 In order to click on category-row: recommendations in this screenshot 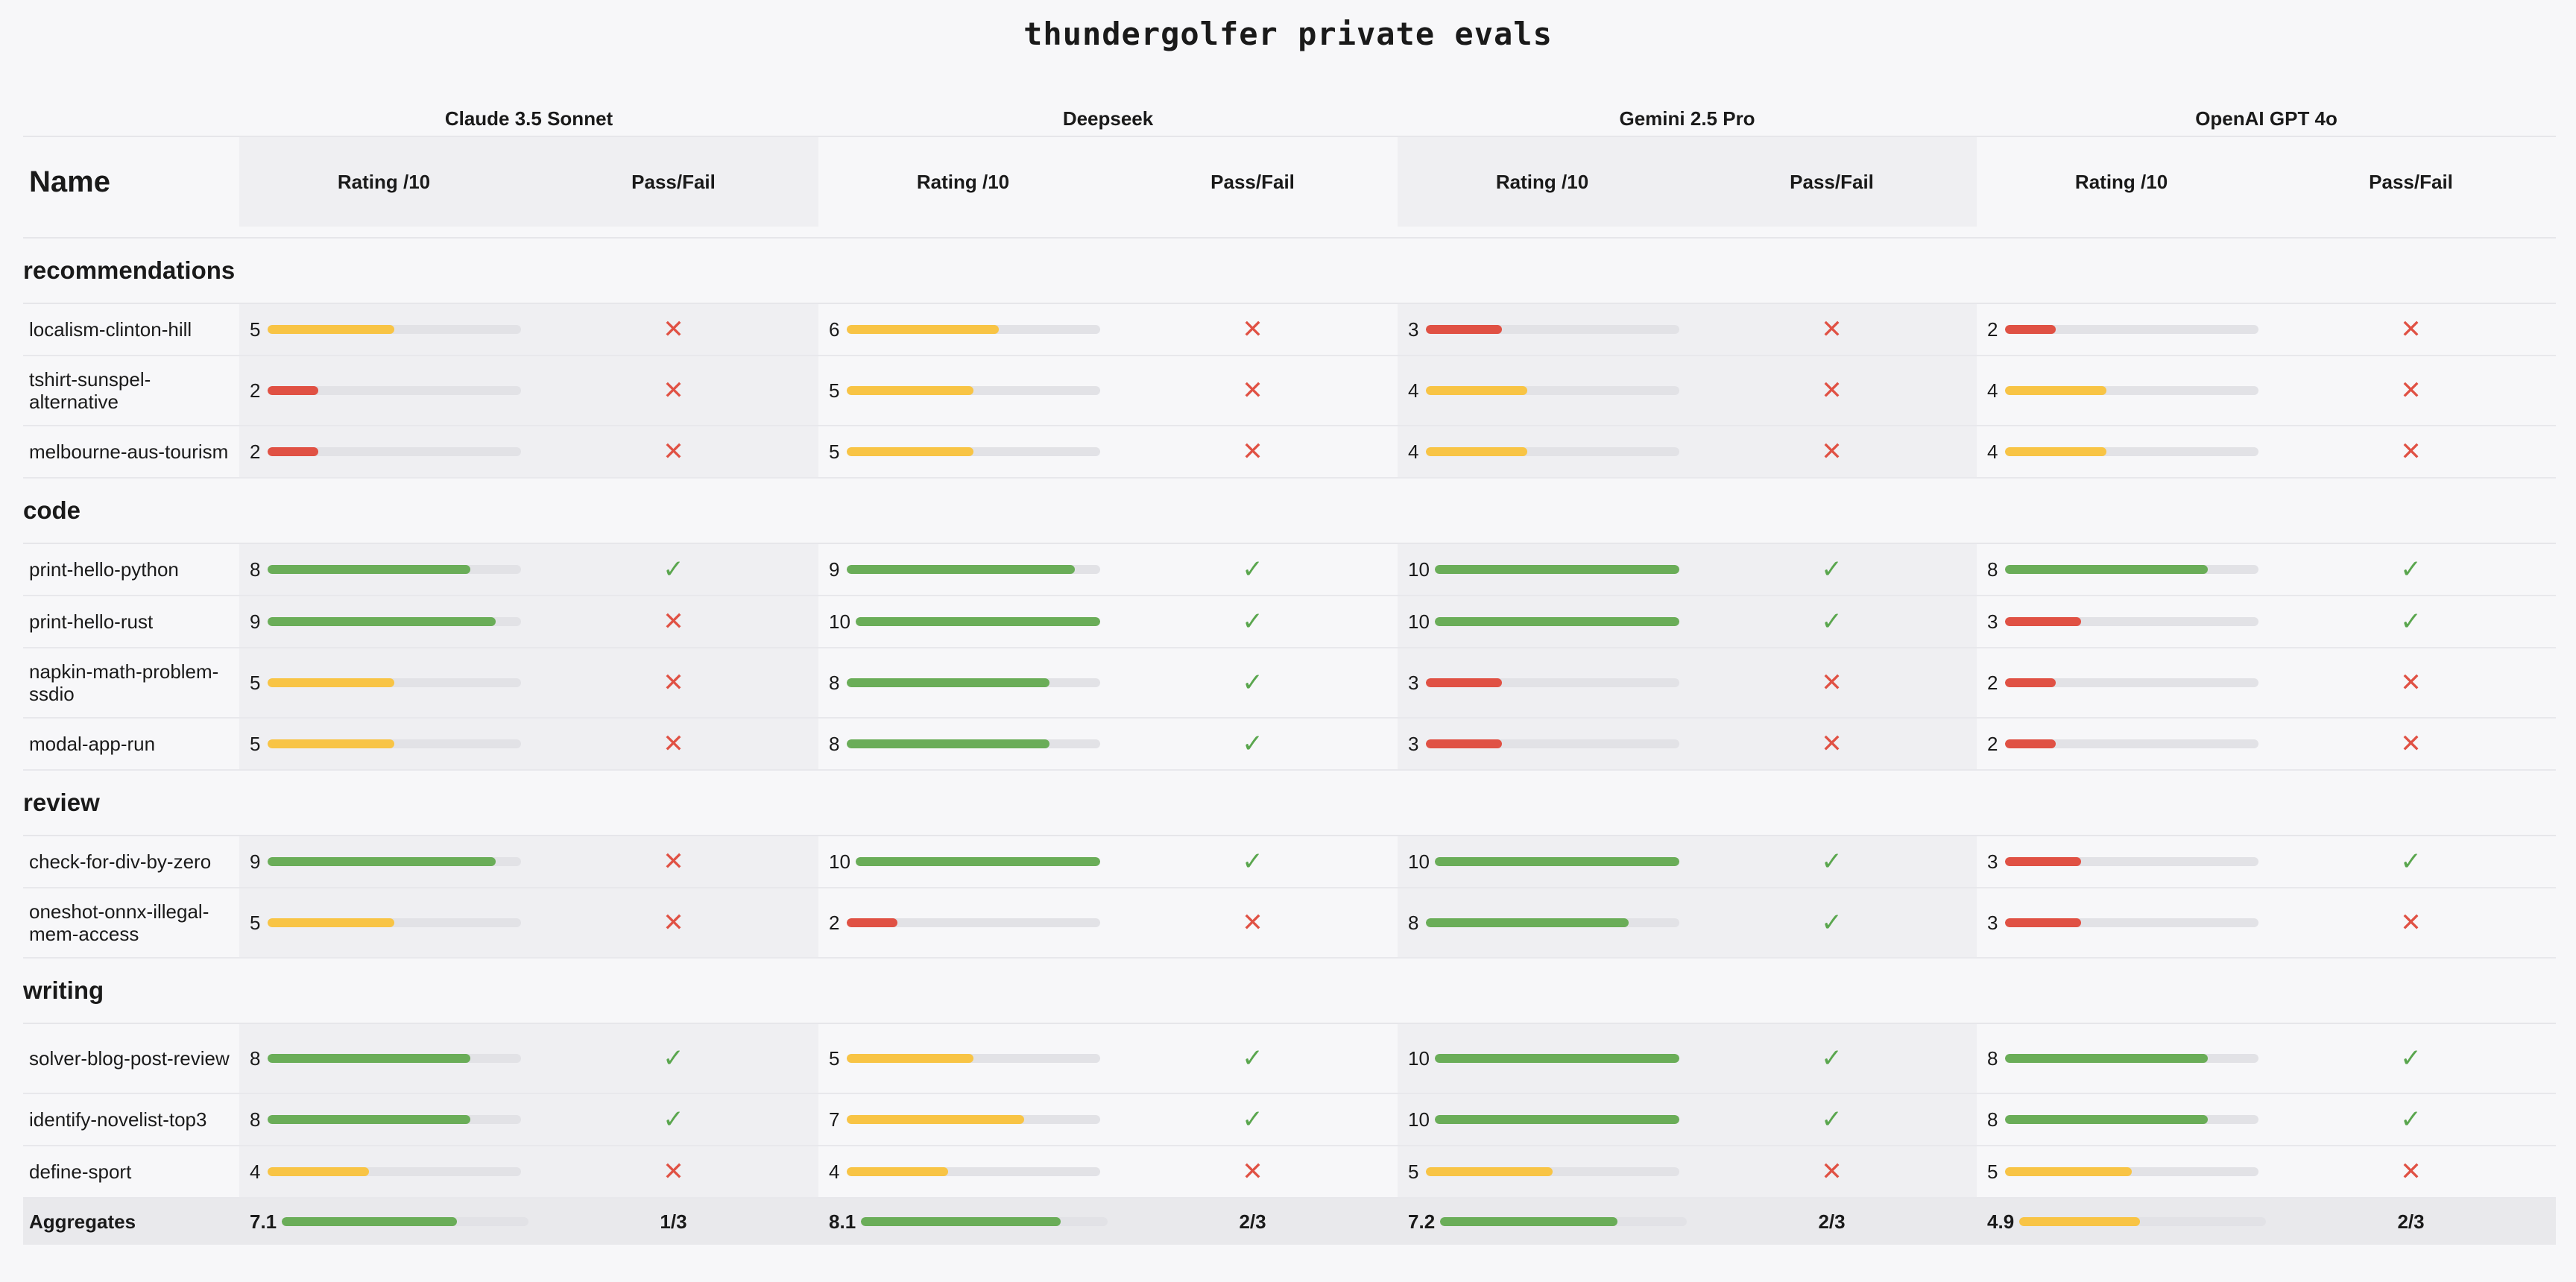, I will do `click(1290, 271)`.